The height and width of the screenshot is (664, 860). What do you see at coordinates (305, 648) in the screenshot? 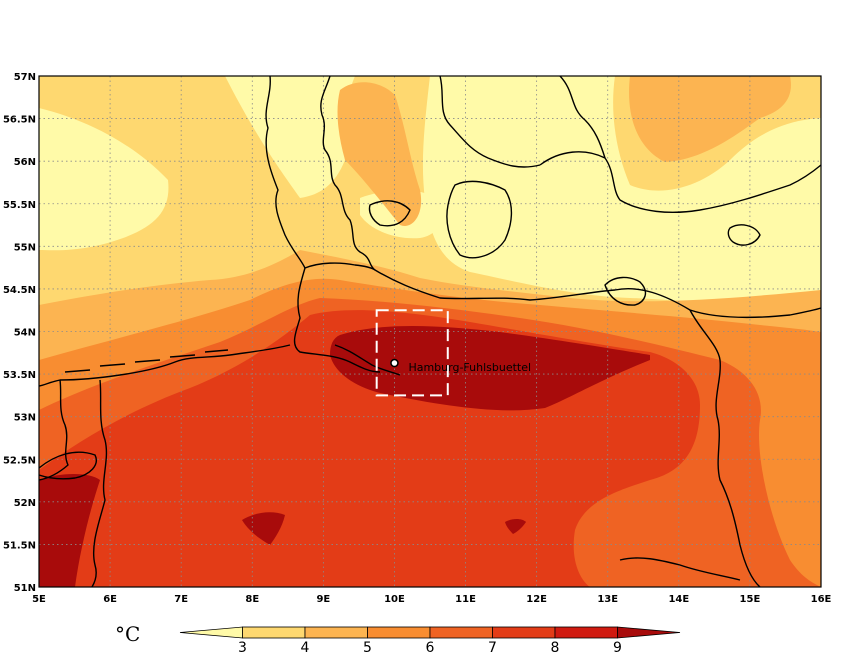
I see `legend-value-label: 4` at bounding box center [305, 648].